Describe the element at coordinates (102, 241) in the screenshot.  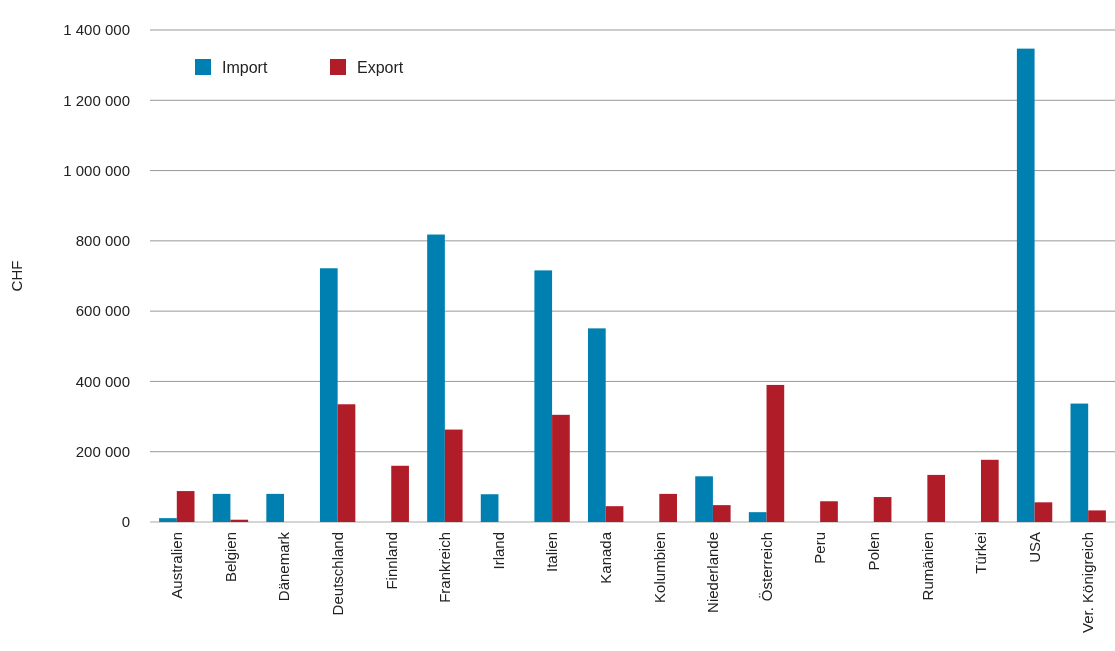
I see `y-tick-label: 800 000` at that location.